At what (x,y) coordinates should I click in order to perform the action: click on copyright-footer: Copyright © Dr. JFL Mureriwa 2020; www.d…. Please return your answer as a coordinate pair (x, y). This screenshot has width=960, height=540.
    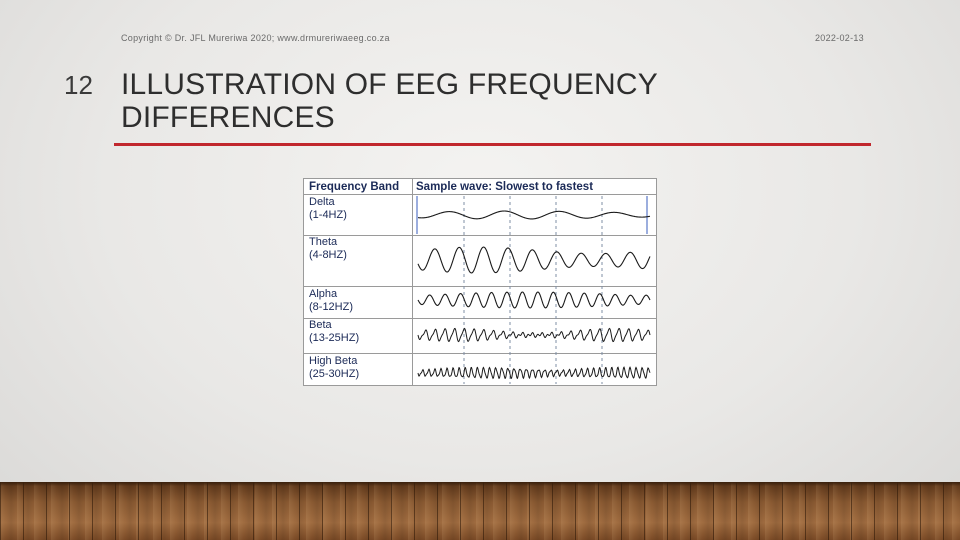
    Looking at the image, I should click on (255, 38).